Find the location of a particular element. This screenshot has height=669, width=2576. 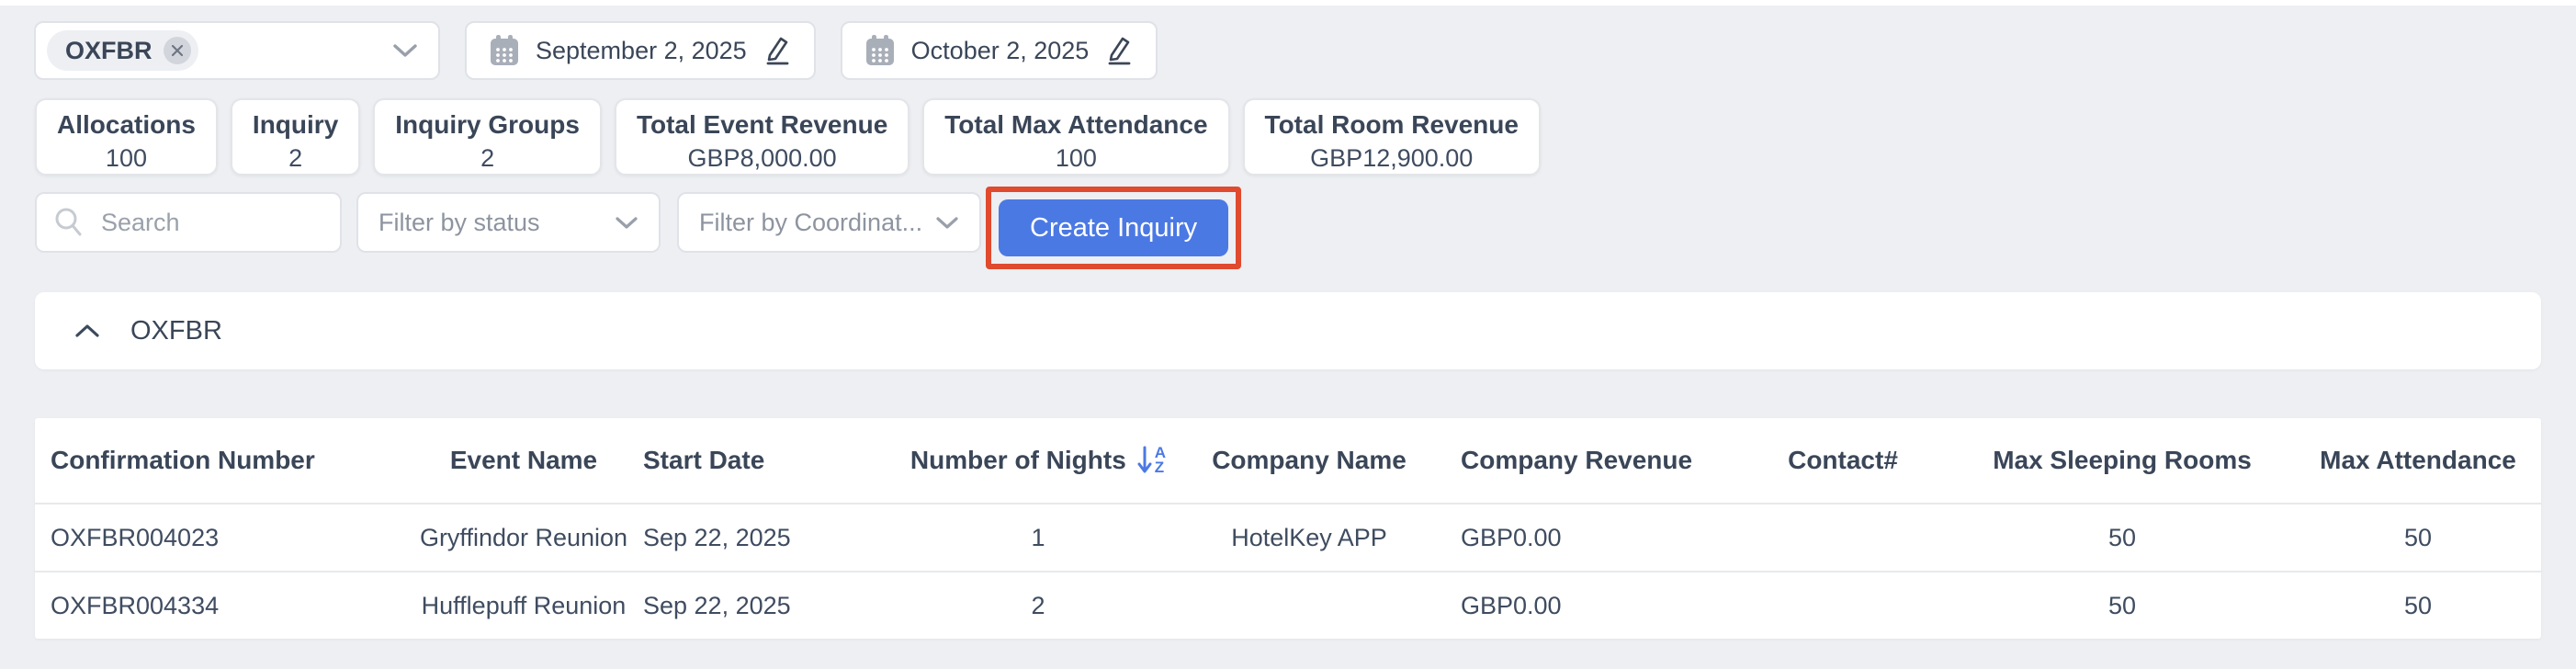

search-box is located at coordinates (188, 222).